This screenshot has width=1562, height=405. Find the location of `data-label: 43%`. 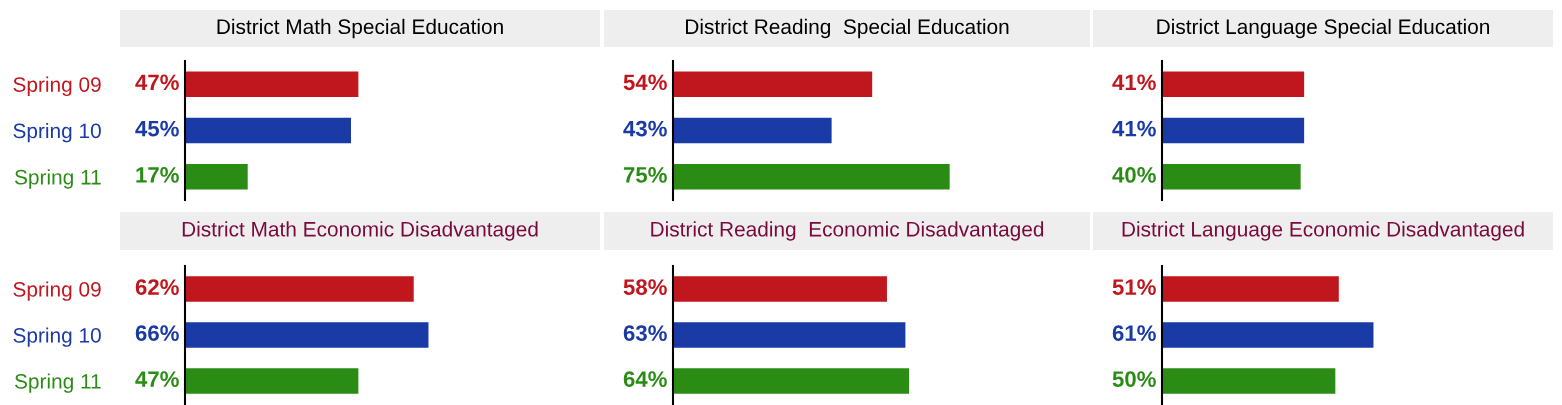

data-label: 43% is located at coordinates (645, 128).